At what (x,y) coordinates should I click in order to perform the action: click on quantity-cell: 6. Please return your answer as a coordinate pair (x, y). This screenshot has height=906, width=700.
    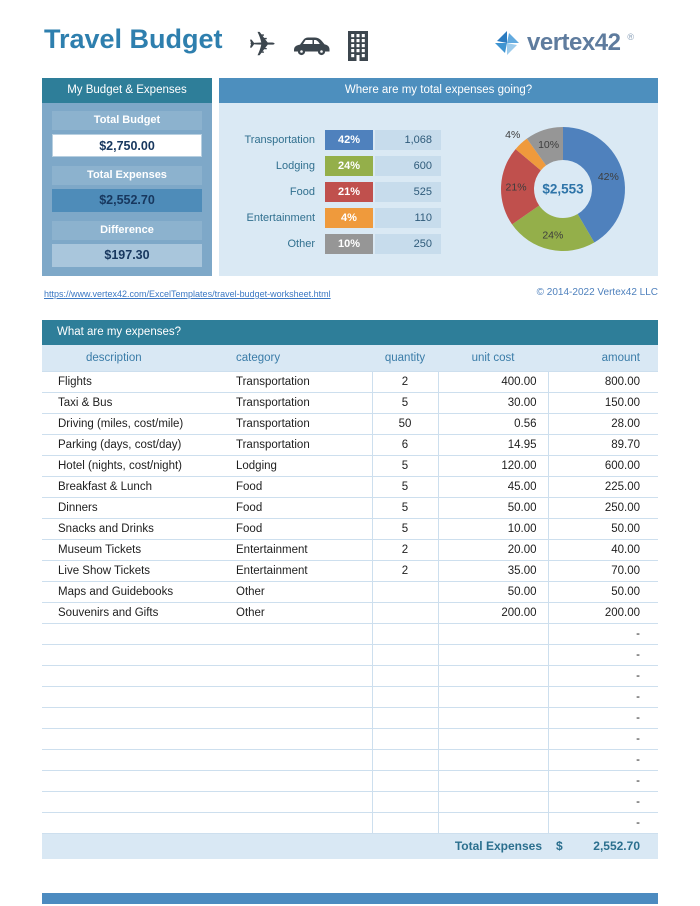
    Looking at the image, I should click on (404, 445).